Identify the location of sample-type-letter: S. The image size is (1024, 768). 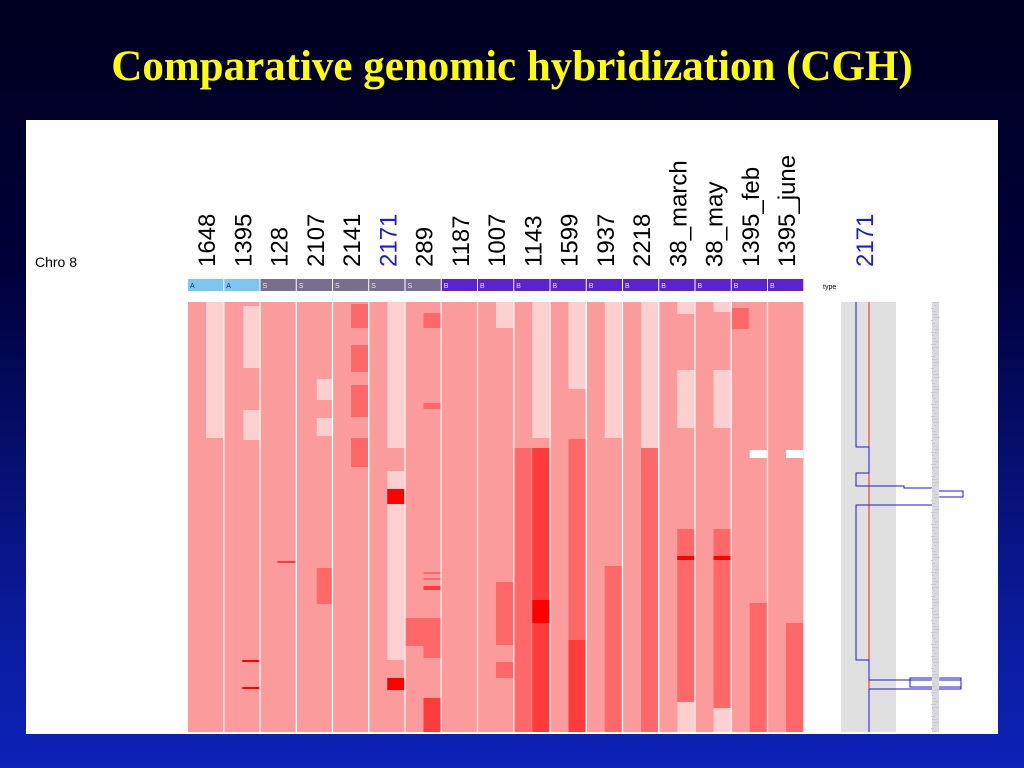
(410, 286).